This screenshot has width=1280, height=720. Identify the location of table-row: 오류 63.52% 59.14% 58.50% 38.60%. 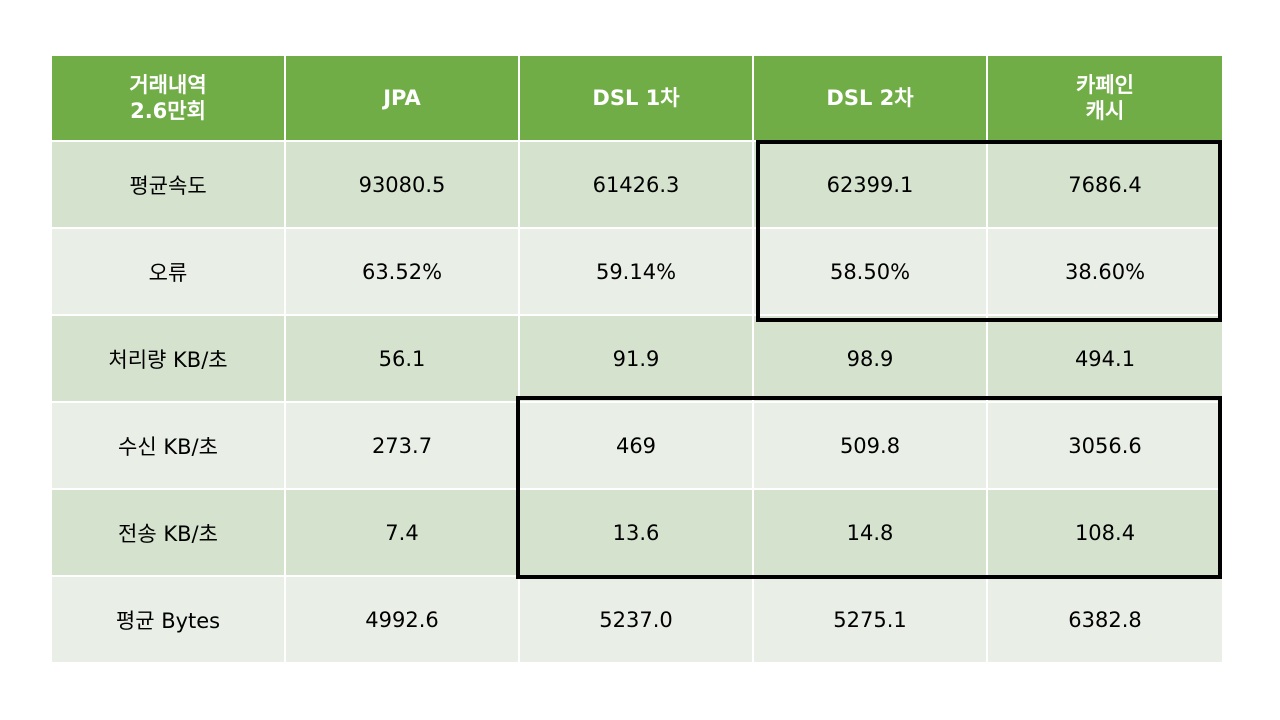
(637, 271).